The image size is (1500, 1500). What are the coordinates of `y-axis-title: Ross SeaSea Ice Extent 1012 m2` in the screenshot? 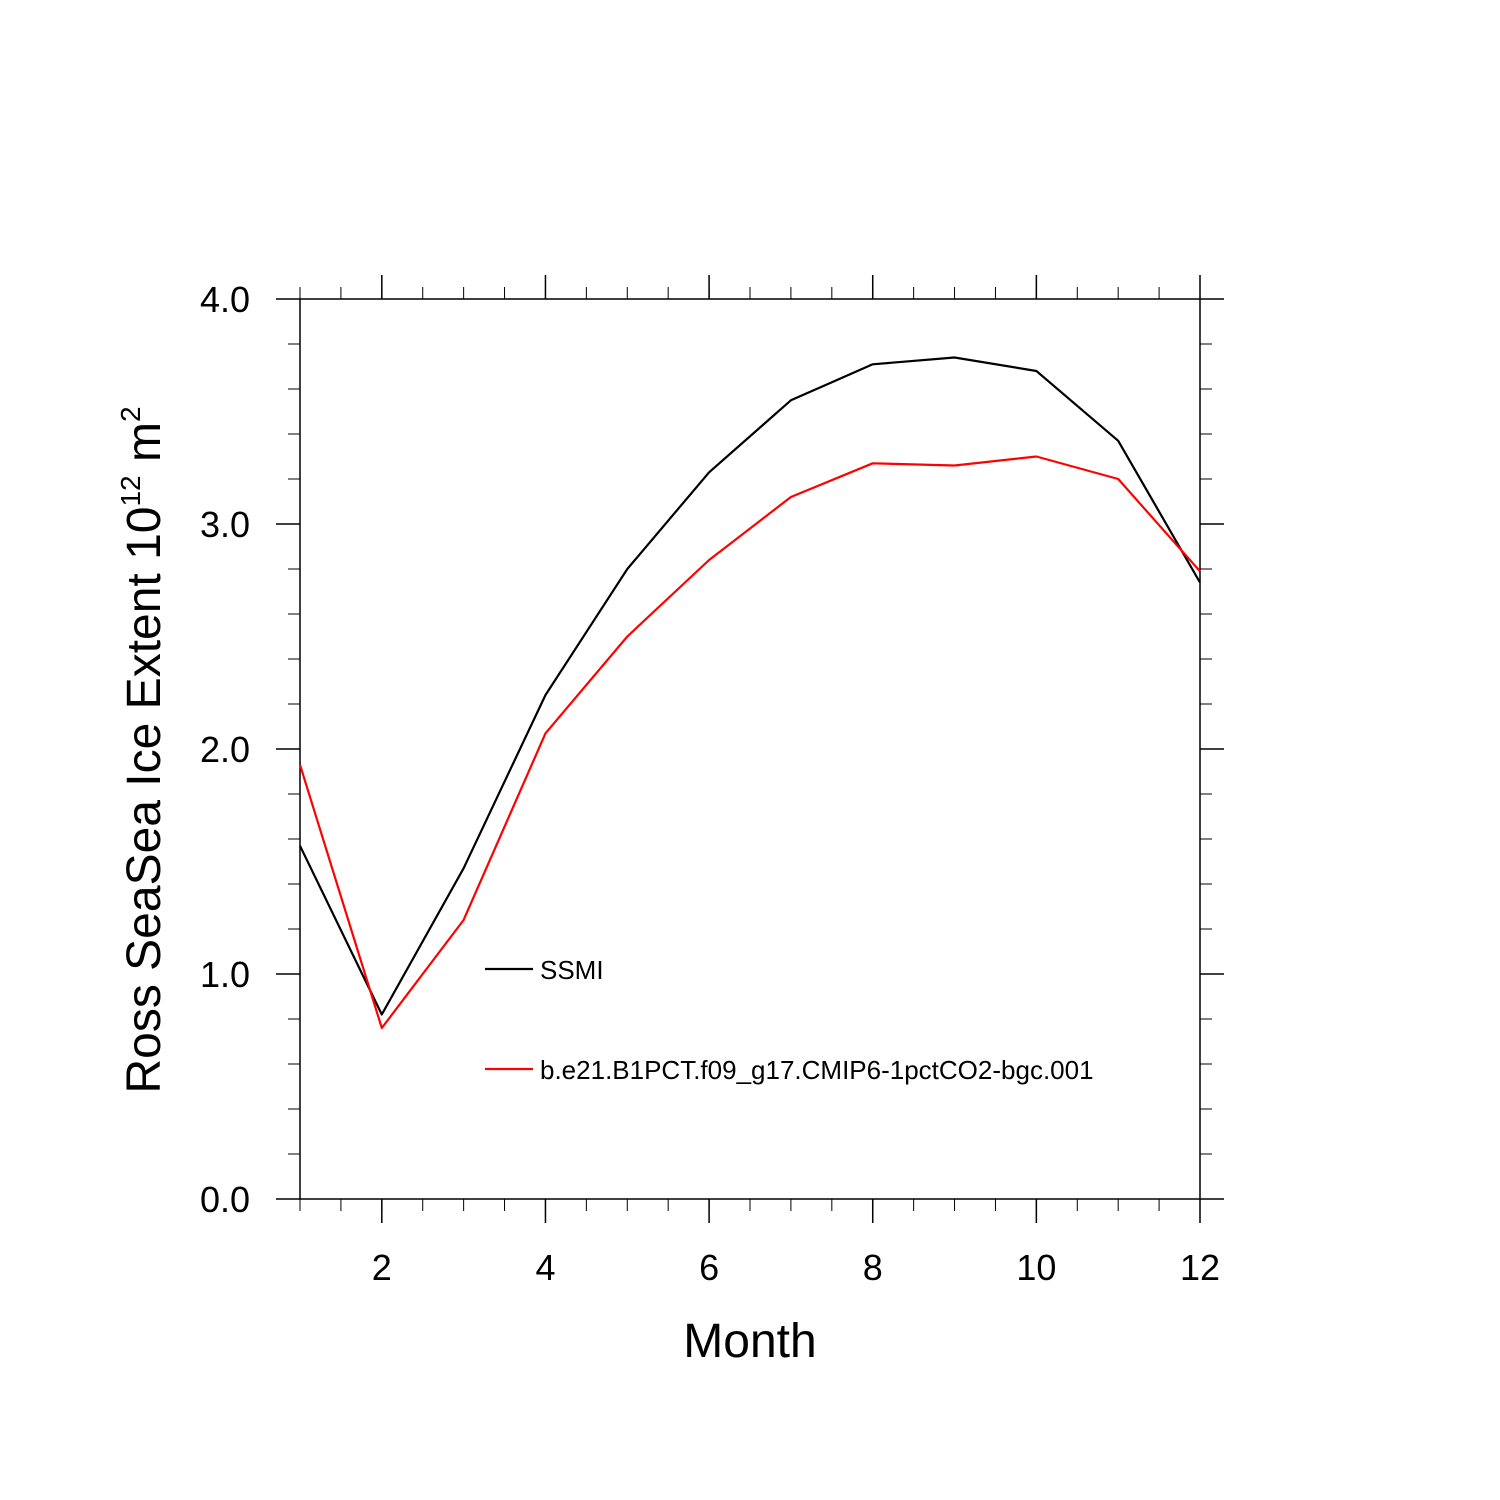 It's located at (143, 749).